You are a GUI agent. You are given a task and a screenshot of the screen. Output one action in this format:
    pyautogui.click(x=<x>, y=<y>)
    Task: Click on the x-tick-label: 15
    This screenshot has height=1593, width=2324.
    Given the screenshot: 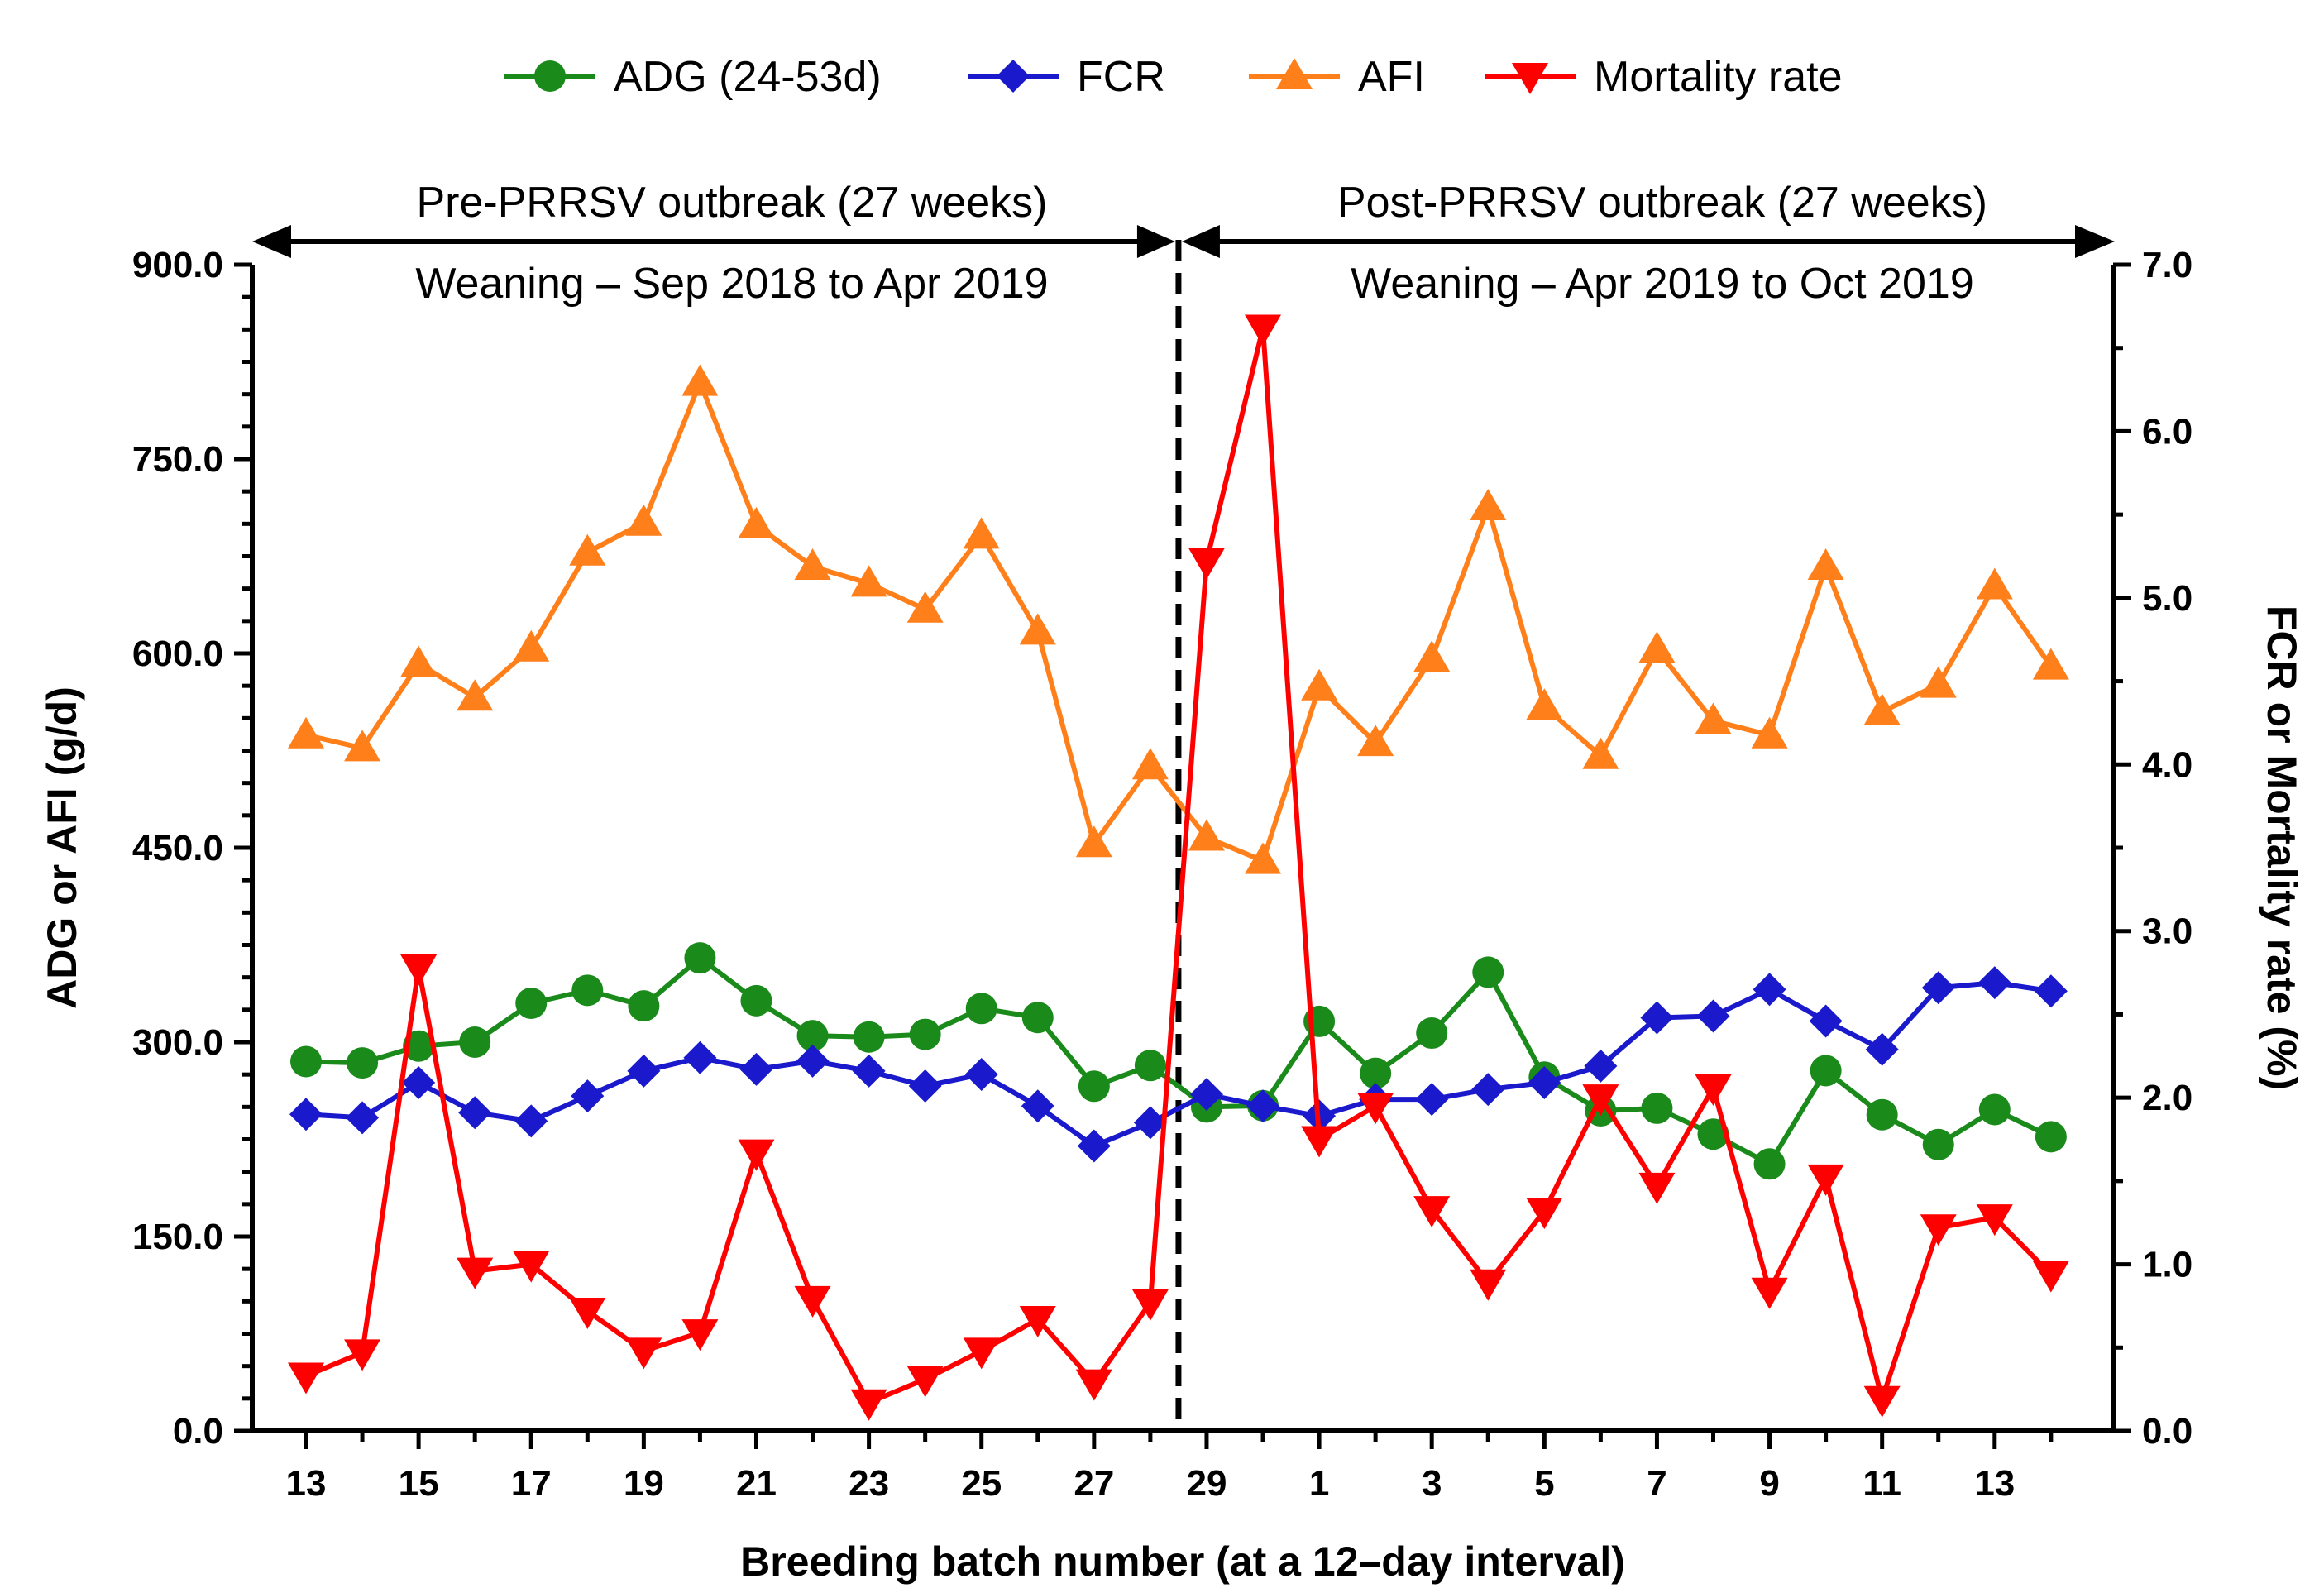 What is the action you would take?
    pyautogui.click(x=419, y=1483)
    